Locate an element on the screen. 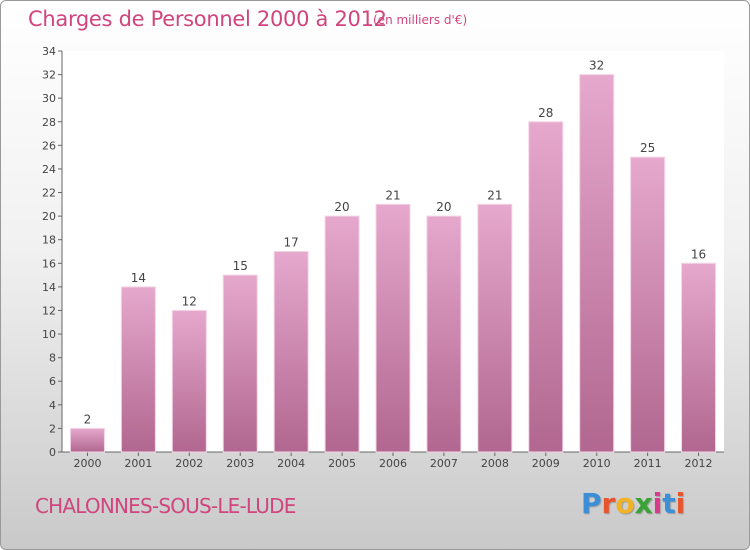 The width and height of the screenshot is (750, 550). logo-letter: r is located at coordinates (608, 503).